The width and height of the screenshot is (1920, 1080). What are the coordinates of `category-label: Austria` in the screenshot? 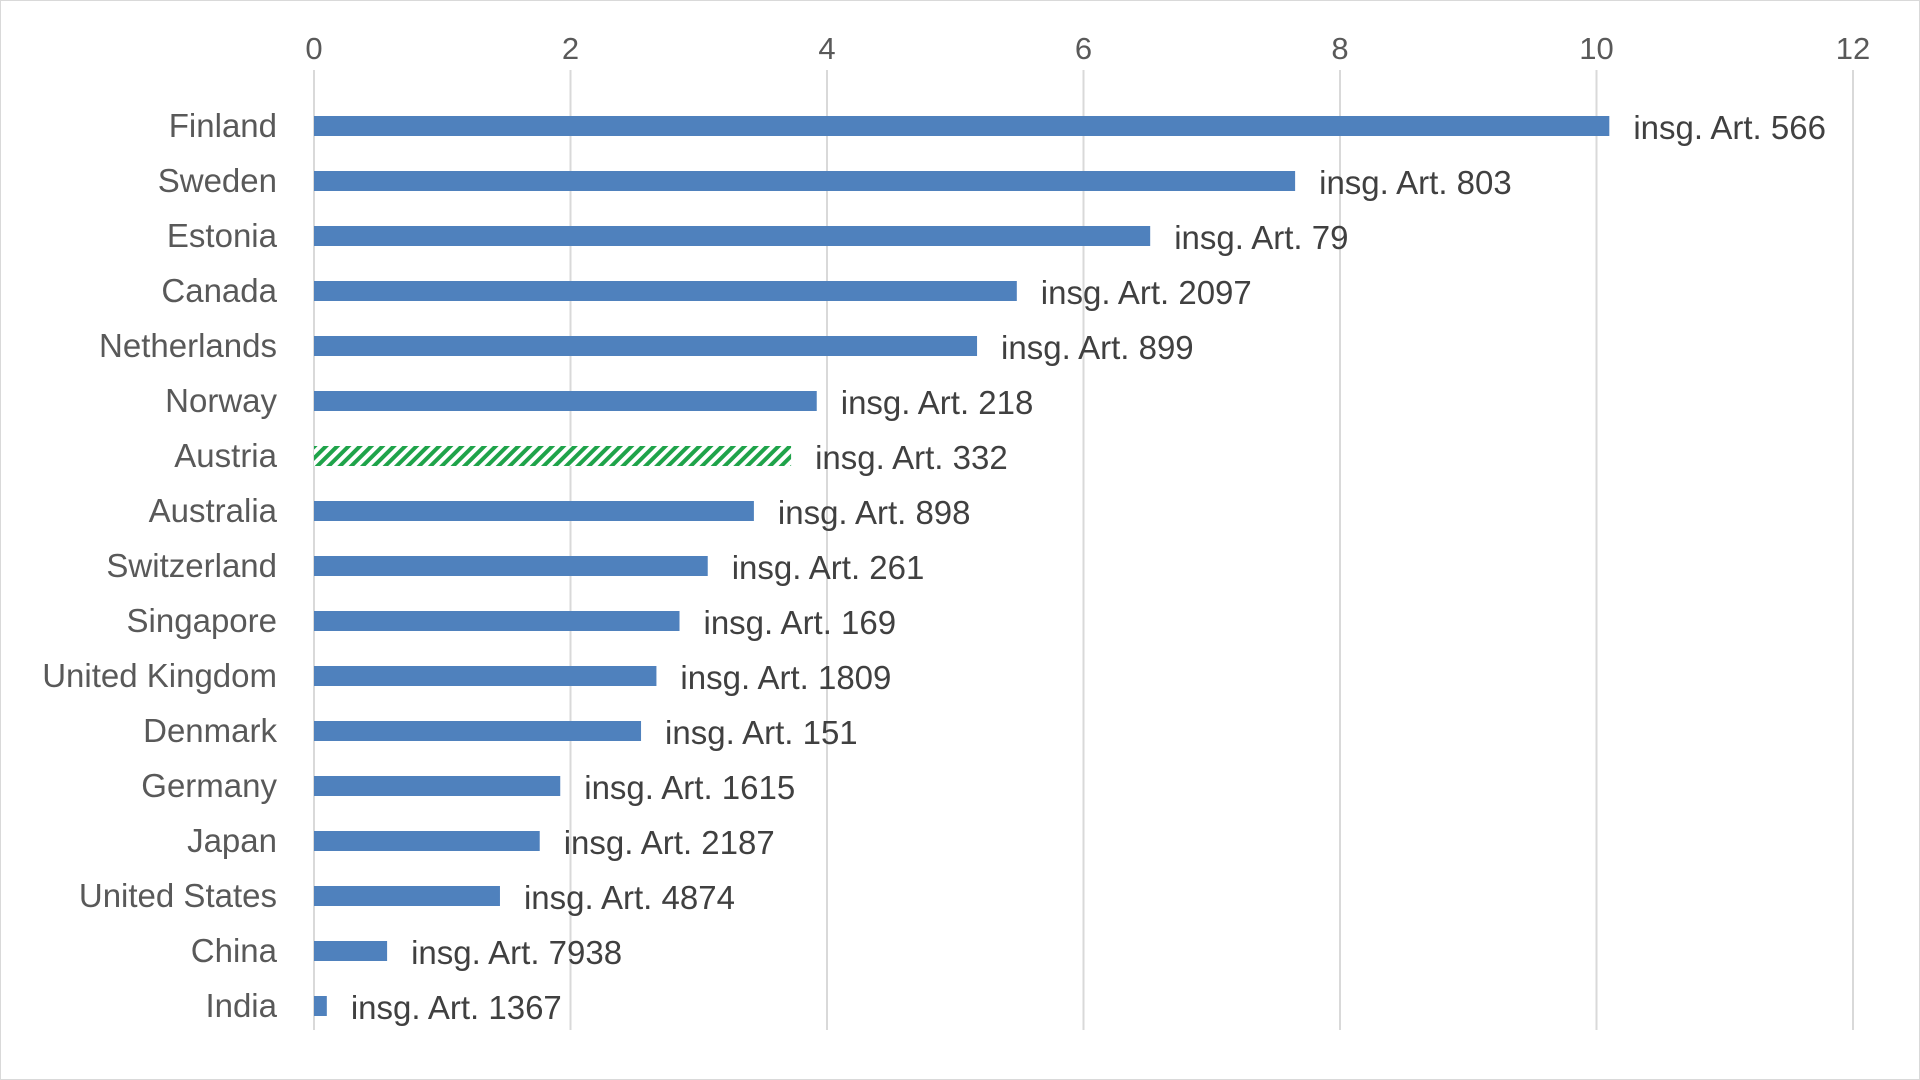 It's located at (225, 455).